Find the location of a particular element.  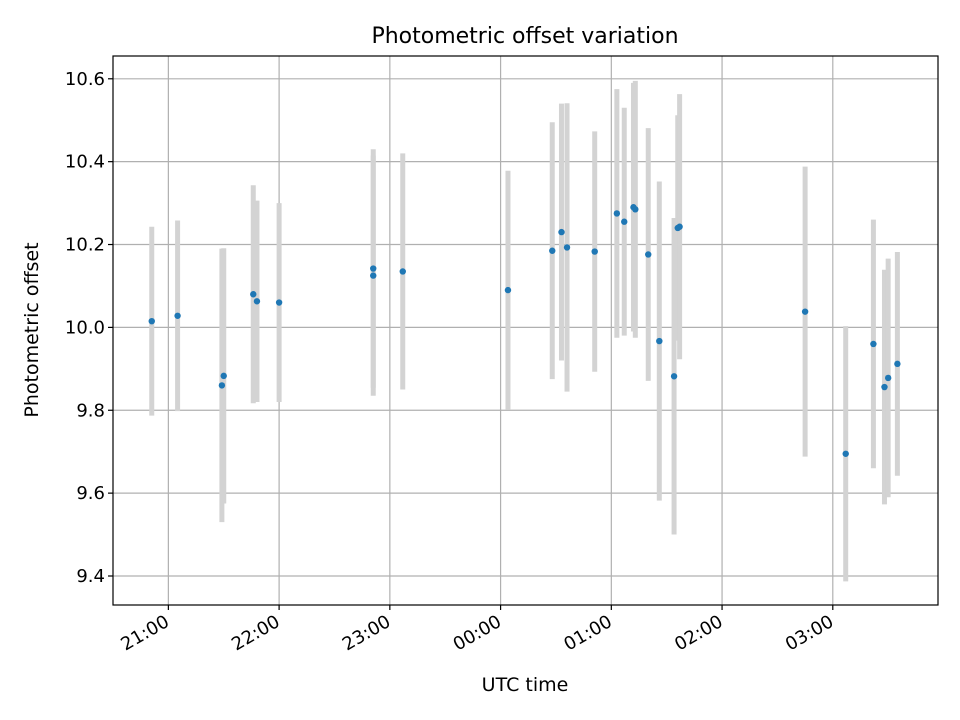

x-axis-ticks: 21:00 22:00 23:00 00:00 01:00 02:00 03:00 is located at coordinates (477, 630).